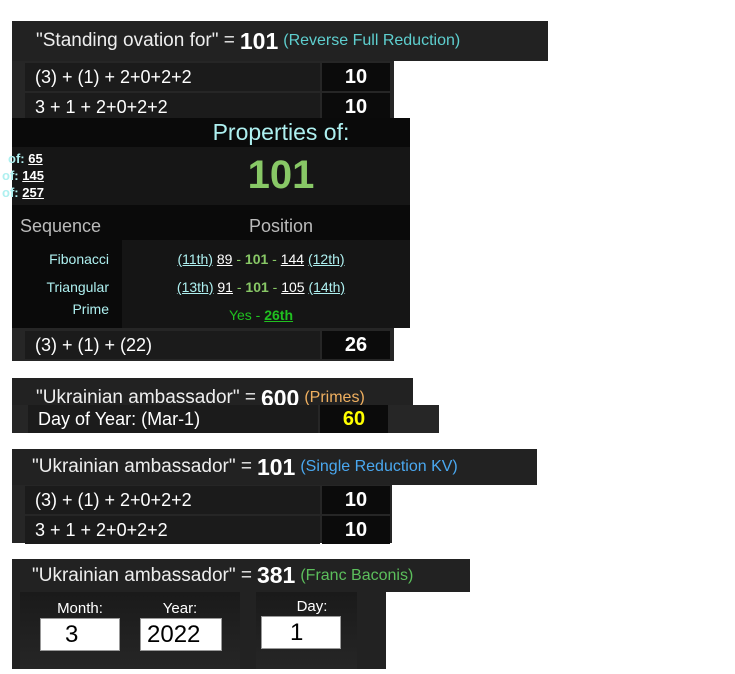 Image resolution: width=735 pixels, height=674 pixels. What do you see at coordinates (326, 259) in the screenshot?
I see `link: (12th)` at bounding box center [326, 259].